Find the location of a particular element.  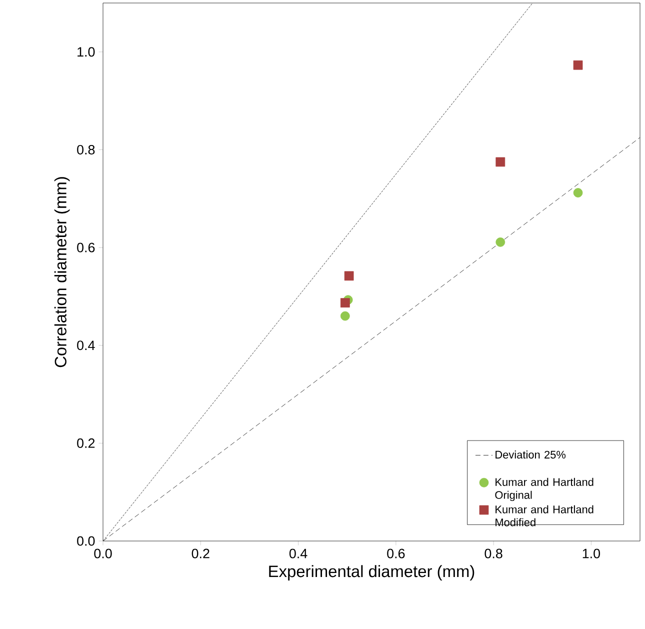

x-tick-label: 0.0 is located at coordinates (103, 553).